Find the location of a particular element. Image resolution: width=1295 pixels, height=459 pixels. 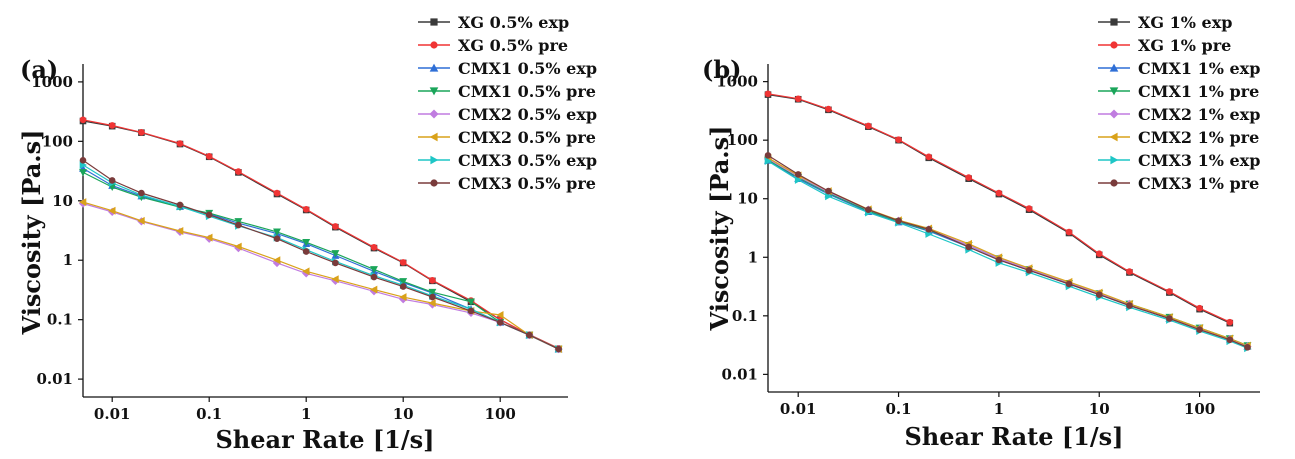

panel-b-y-tick-label: 100 is located at coordinates (742, 140).